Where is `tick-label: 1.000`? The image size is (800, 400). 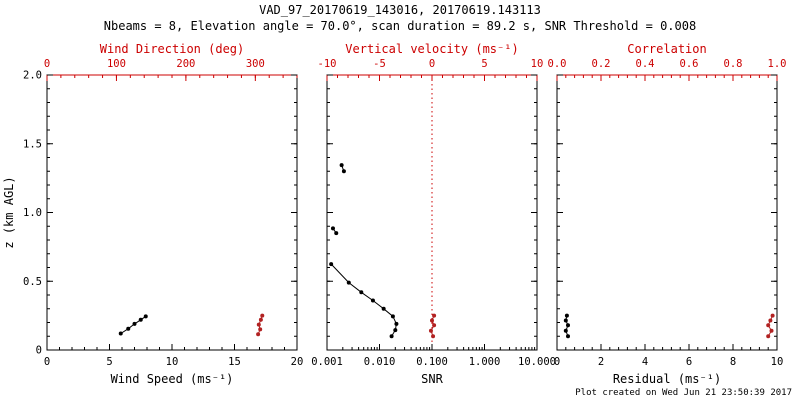
tick-label: 1.000 is located at coordinates (485, 362).